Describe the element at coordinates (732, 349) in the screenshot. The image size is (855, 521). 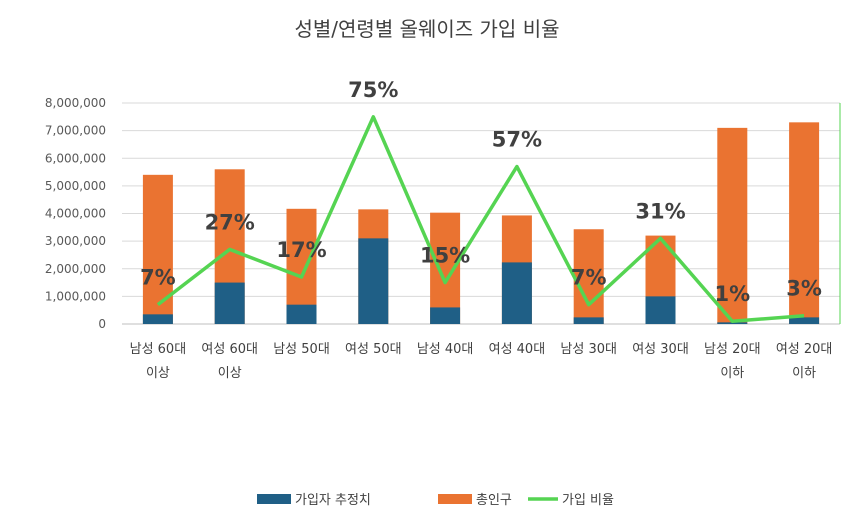
I see `x-category-label: 남성 20대` at that location.